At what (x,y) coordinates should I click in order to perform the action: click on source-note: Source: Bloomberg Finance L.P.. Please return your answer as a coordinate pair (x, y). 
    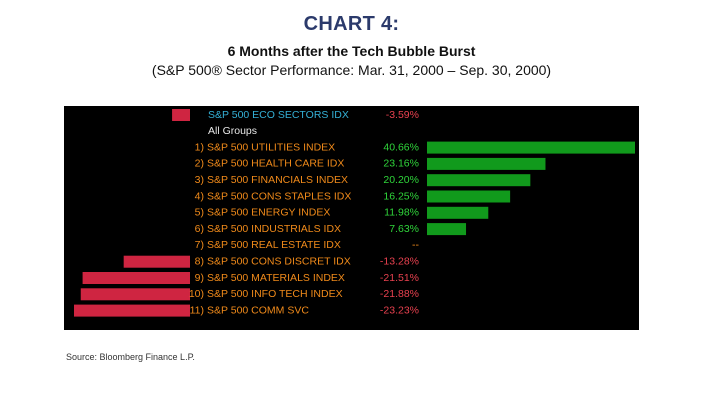
    Looking at the image, I should click on (130, 357).